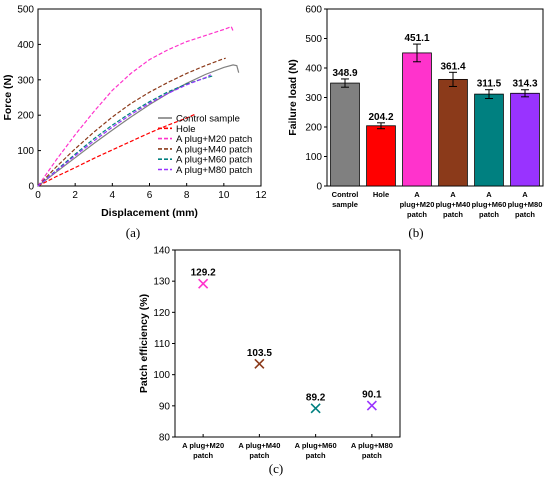  I want to click on y-tick-label: 140, so click(161, 251).